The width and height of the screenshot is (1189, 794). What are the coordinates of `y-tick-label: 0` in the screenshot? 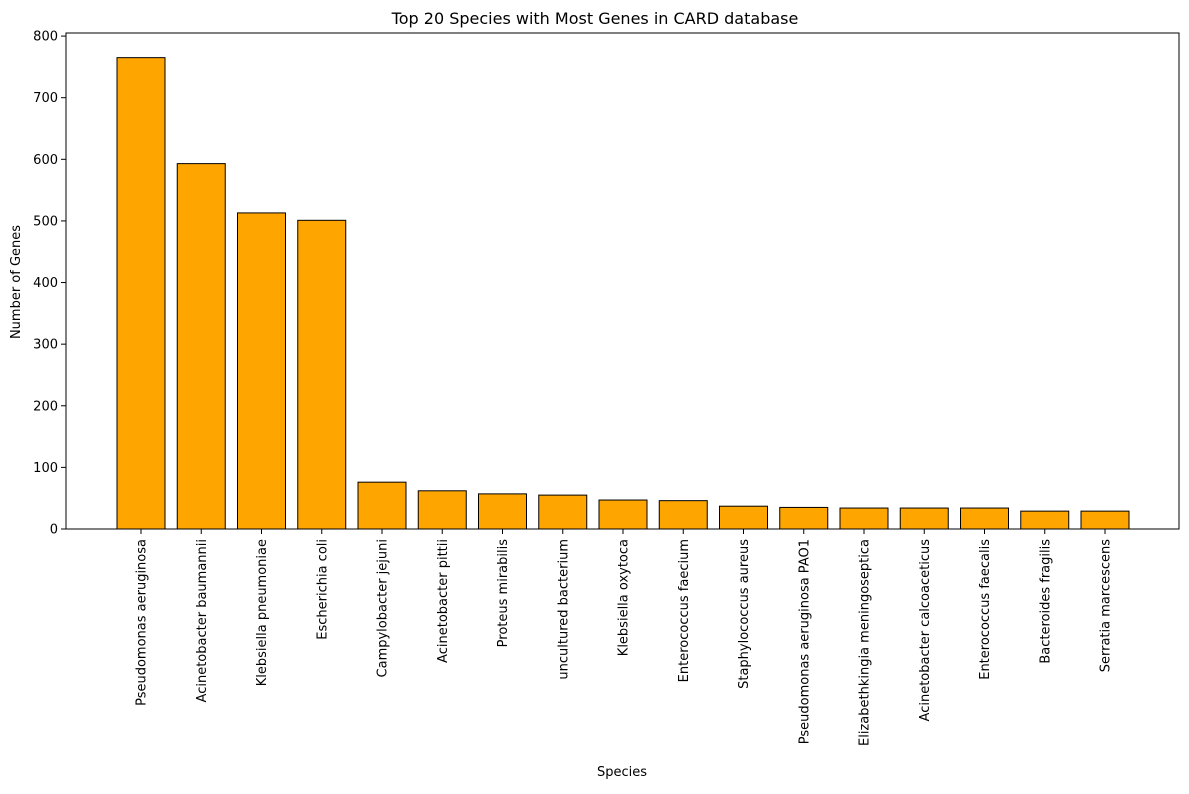 It's located at (54, 530).